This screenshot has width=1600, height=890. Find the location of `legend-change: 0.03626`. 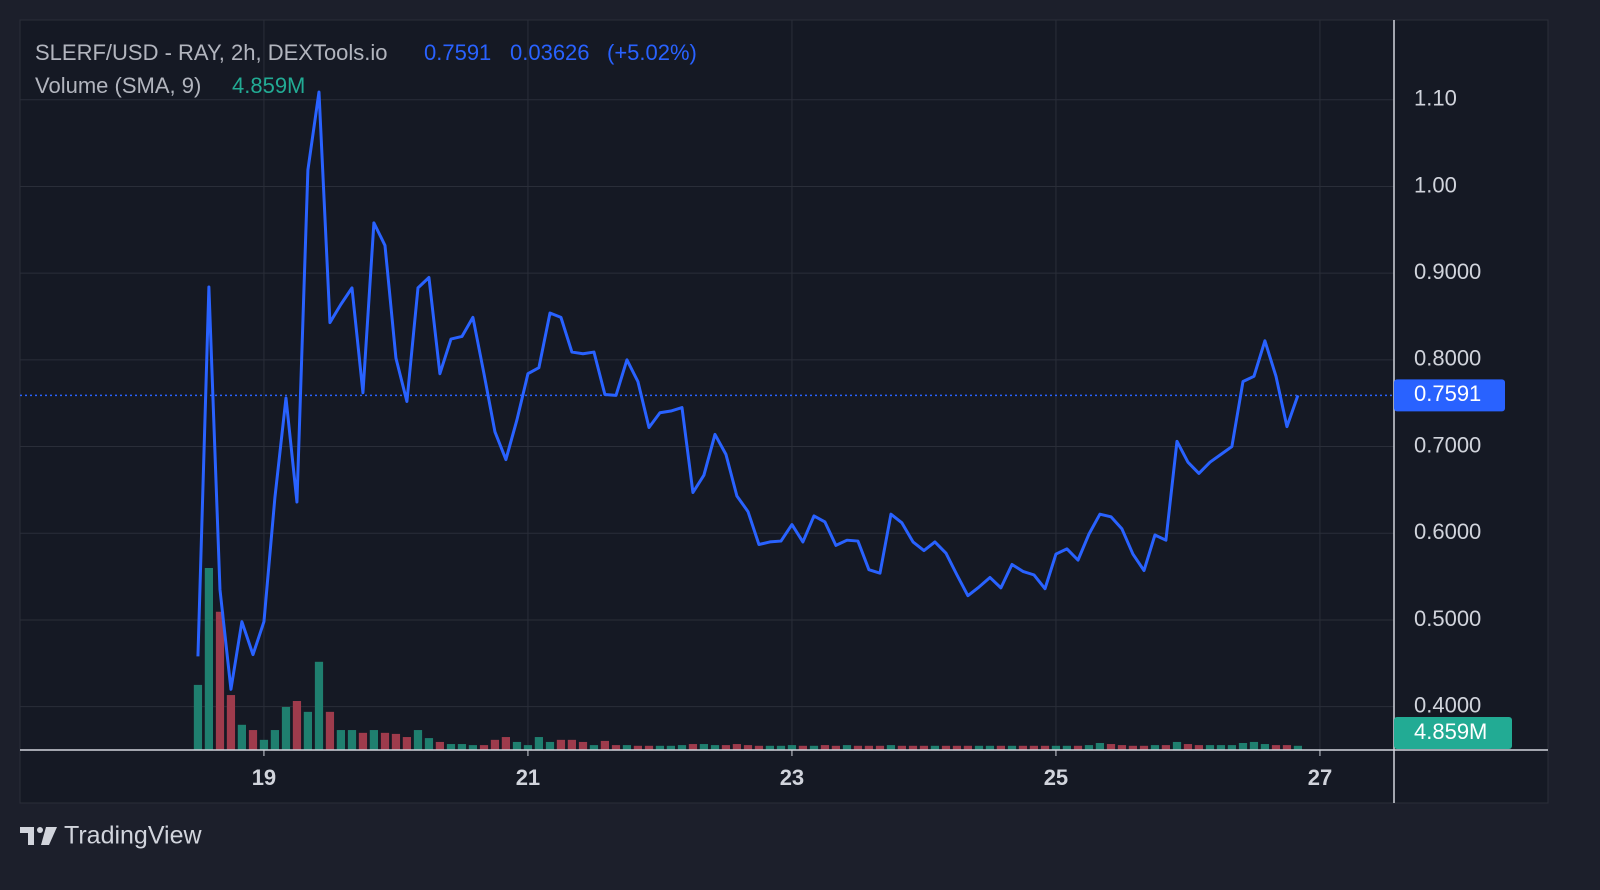

legend-change: 0.03626 is located at coordinates (550, 52).